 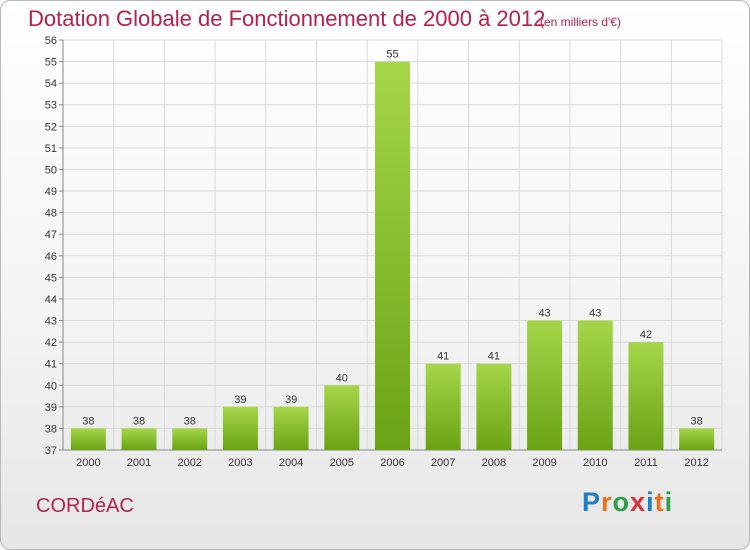 What do you see at coordinates (607, 502) in the screenshot?
I see `logo-letter: r` at bounding box center [607, 502].